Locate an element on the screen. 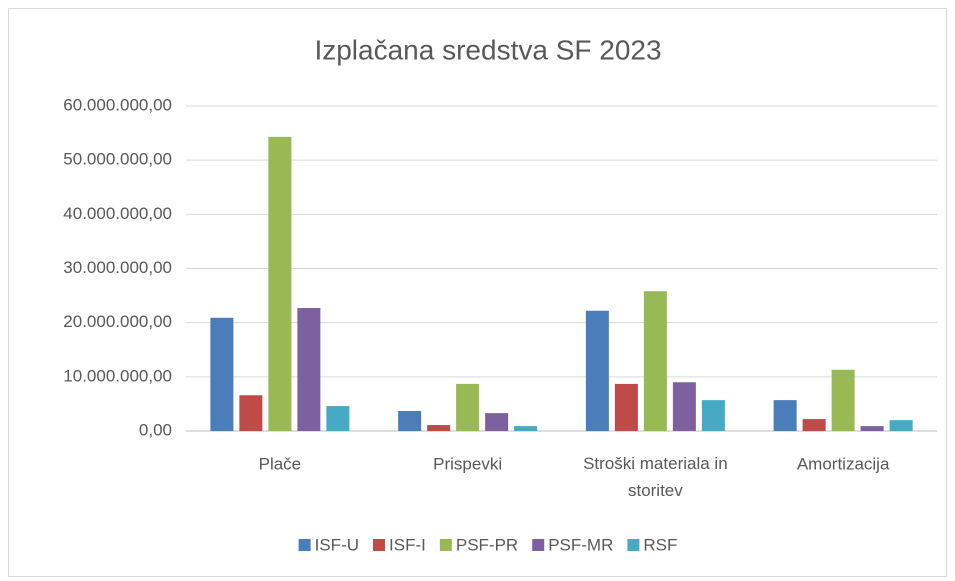 The image size is (955, 581). legend-label: RSF is located at coordinates (660, 544).